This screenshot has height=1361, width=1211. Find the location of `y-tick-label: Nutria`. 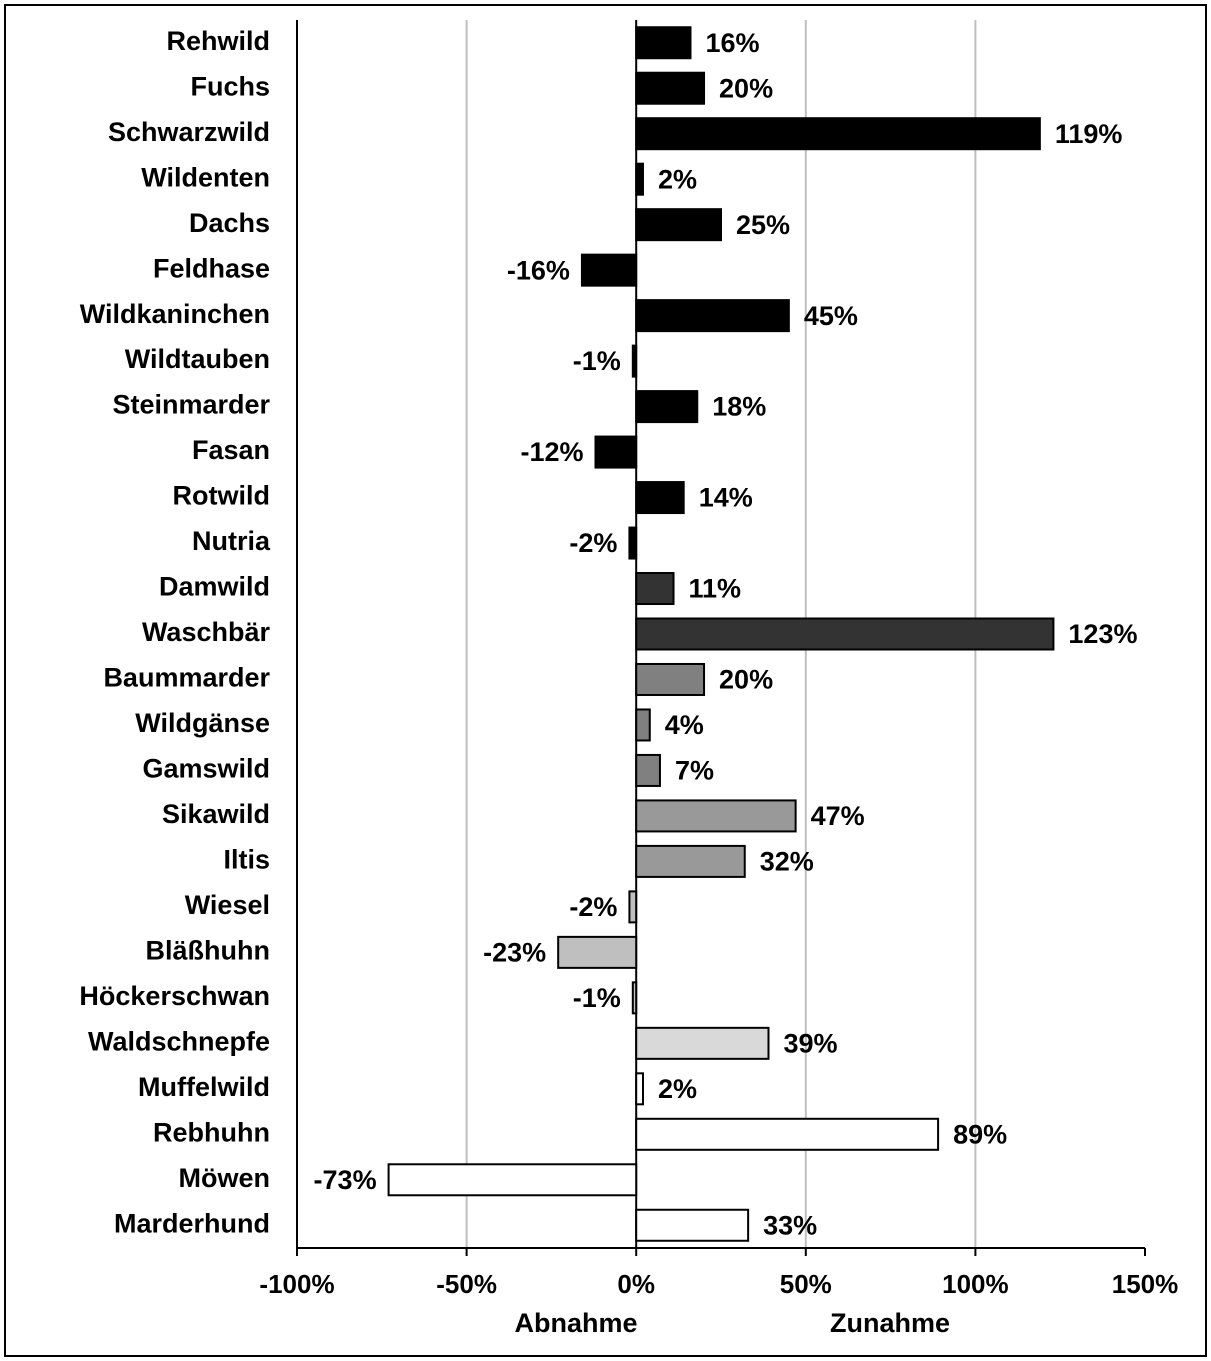

y-tick-label: Nutria is located at coordinates (231, 541).